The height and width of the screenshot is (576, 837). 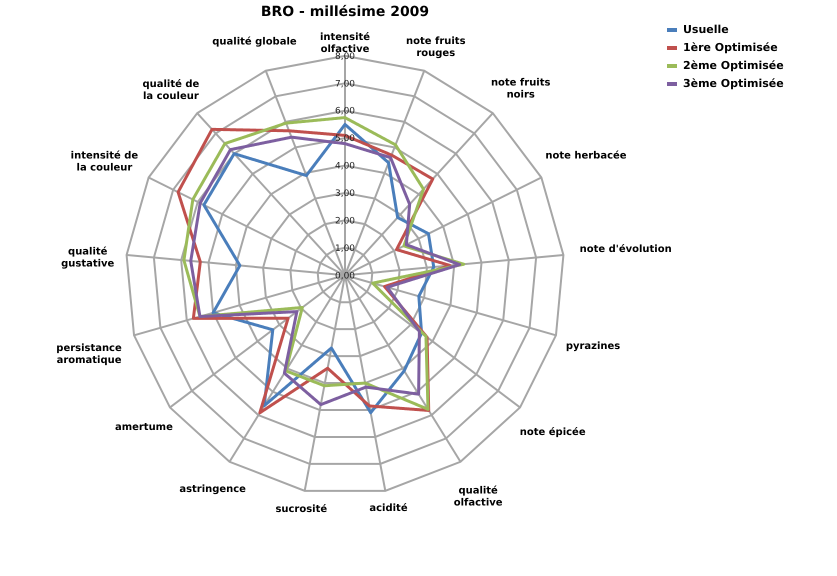 What do you see at coordinates (586, 156) in the screenshot?
I see `spoke-label: note herbacée` at bounding box center [586, 156].